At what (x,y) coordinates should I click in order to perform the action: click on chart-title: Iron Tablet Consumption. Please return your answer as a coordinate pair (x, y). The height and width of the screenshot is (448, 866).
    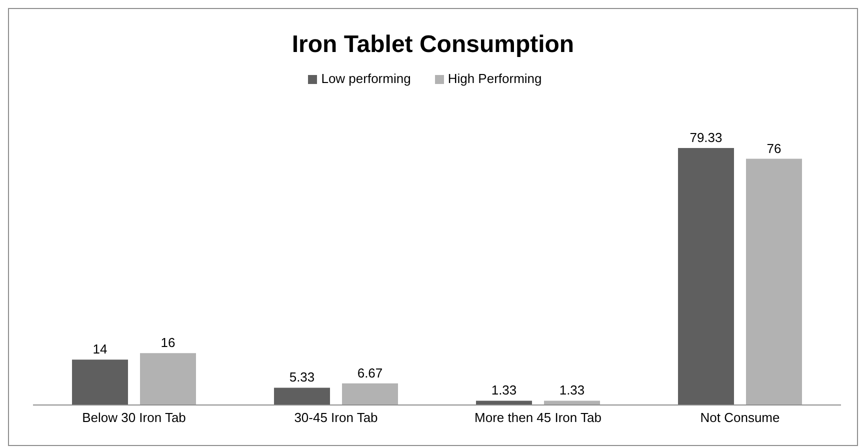
    Looking at the image, I should click on (433, 45).